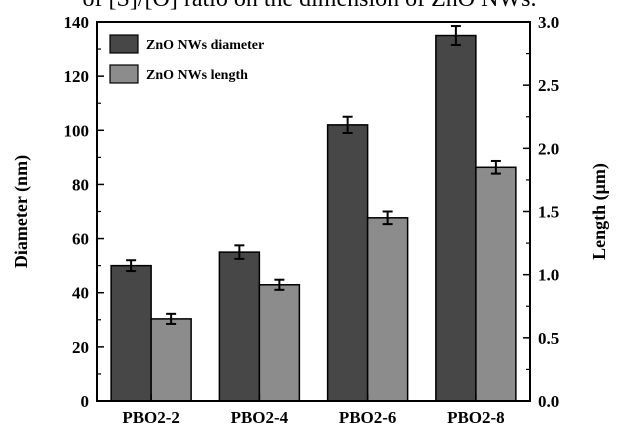 Image resolution: width=619 pixels, height=430 pixels. Describe the element at coordinates (151, 417) in the screenshot. I see `x-tick-label: PBO2-2` at that location.